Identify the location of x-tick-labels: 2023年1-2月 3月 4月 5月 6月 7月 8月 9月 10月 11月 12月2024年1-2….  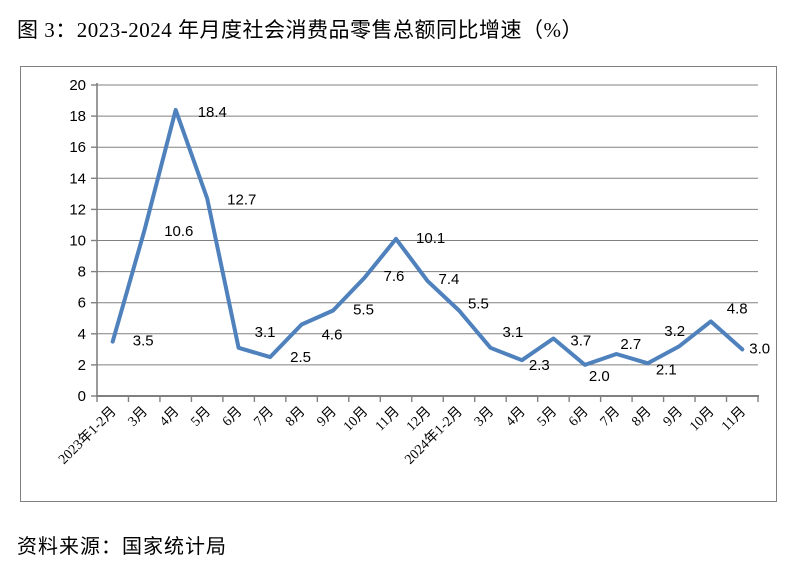
(402, 436).